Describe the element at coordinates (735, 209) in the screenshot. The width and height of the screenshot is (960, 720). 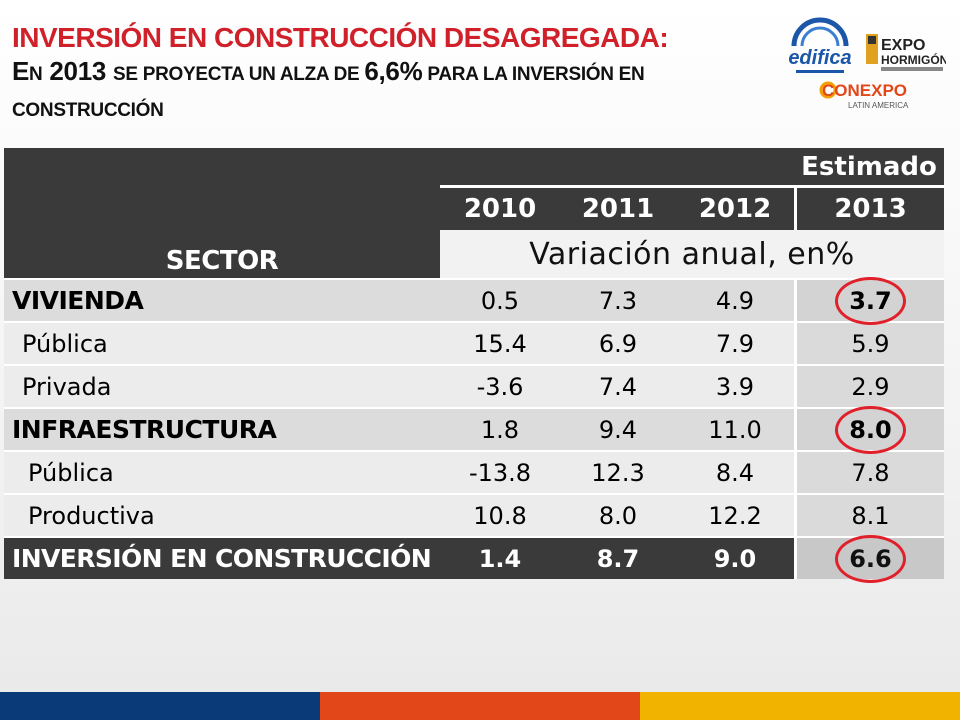
I see `year-header-2012: 2012` at that location.